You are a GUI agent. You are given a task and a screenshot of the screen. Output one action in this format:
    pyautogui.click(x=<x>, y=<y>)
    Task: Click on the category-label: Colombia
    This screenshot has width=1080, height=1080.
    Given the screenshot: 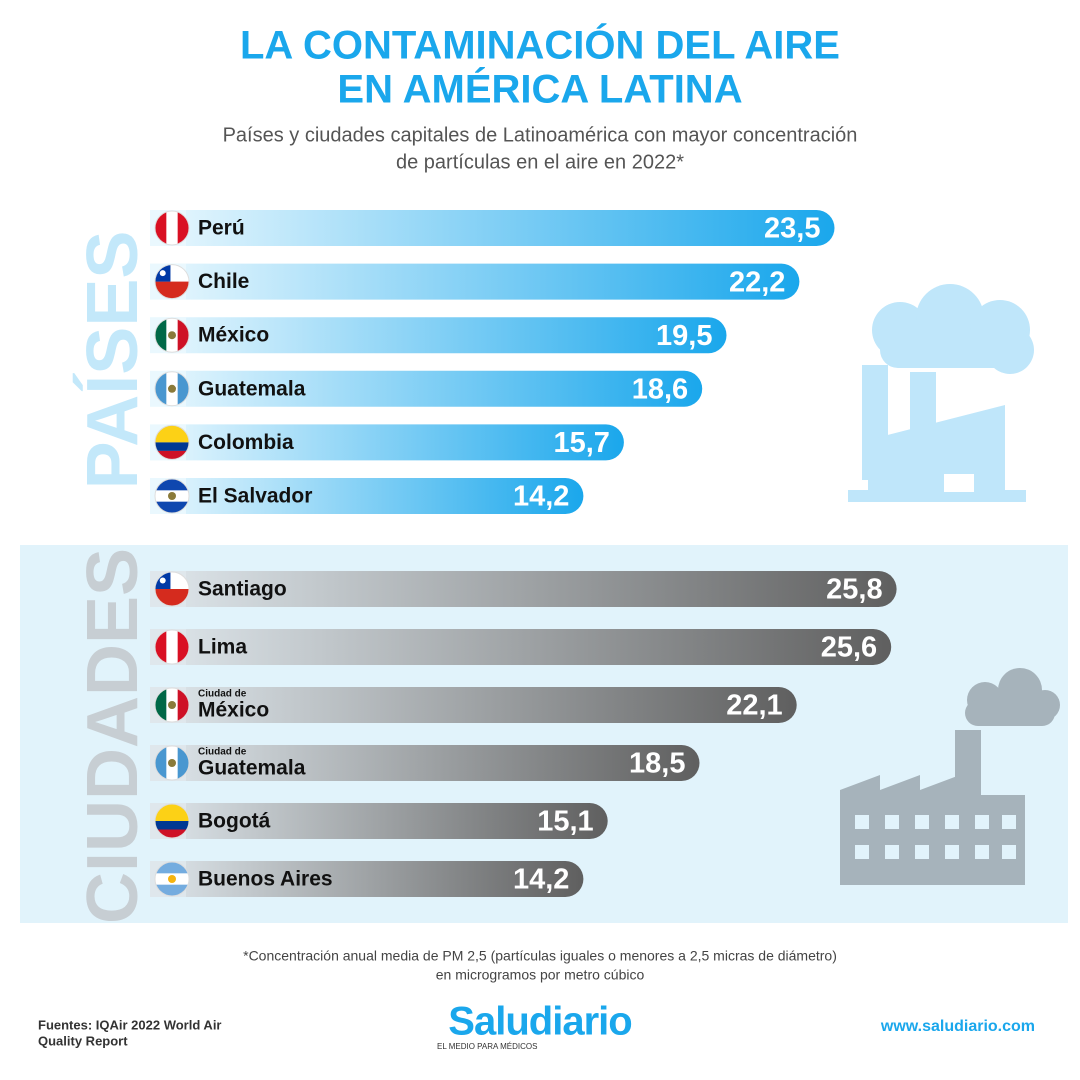 What is the action you would take?
    pyautogui.click(x=246, y=442)
    